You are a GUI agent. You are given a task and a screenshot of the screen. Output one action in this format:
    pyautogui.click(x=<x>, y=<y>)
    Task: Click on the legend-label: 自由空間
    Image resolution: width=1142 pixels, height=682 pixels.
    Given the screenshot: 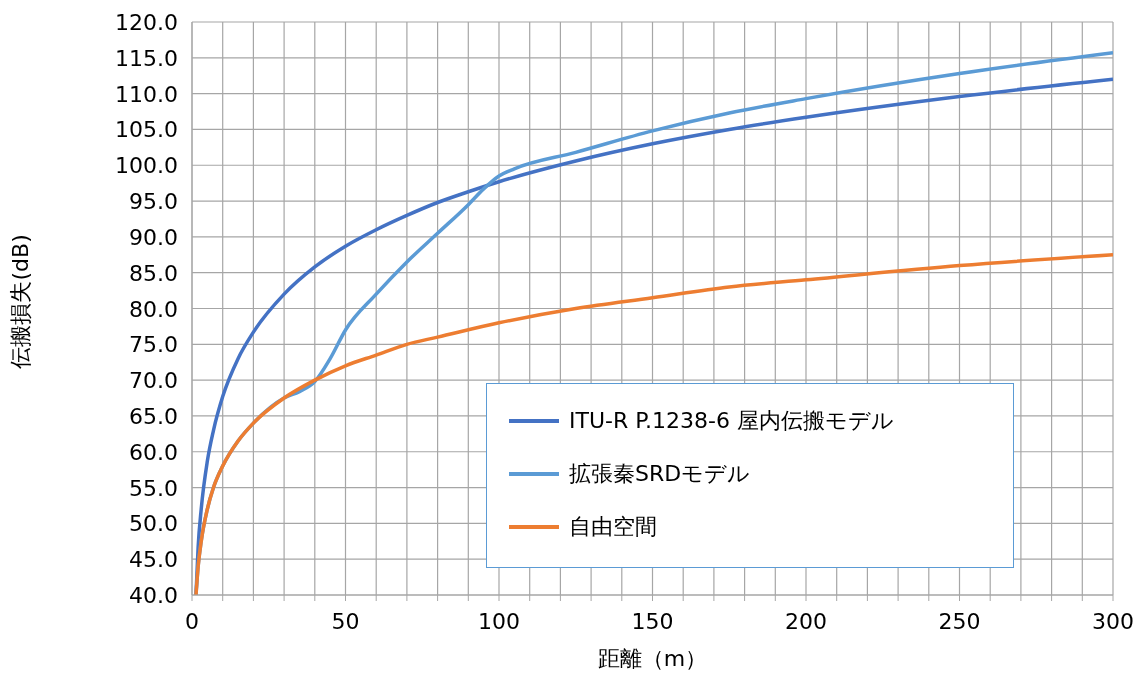 What is the action you would take?
    pyautogui.click(x=613, y=526)
    